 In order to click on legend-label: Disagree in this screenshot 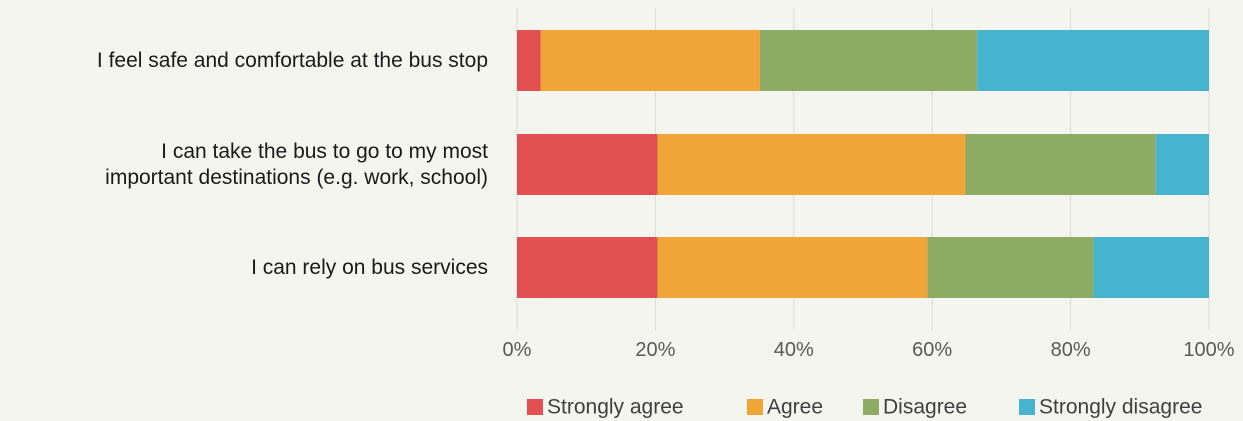, I will do `click(925, 407)`.